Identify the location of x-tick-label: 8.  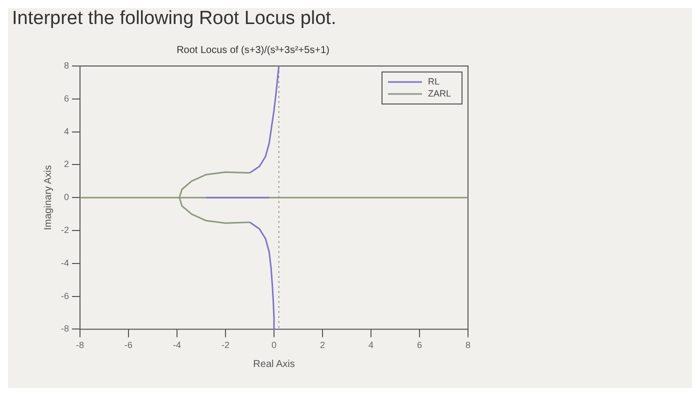
(468, 345).